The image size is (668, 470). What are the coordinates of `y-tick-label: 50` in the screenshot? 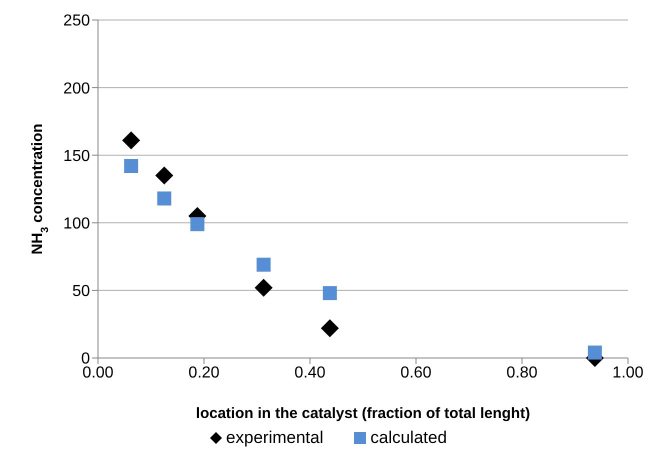 It's located at (81, 291).